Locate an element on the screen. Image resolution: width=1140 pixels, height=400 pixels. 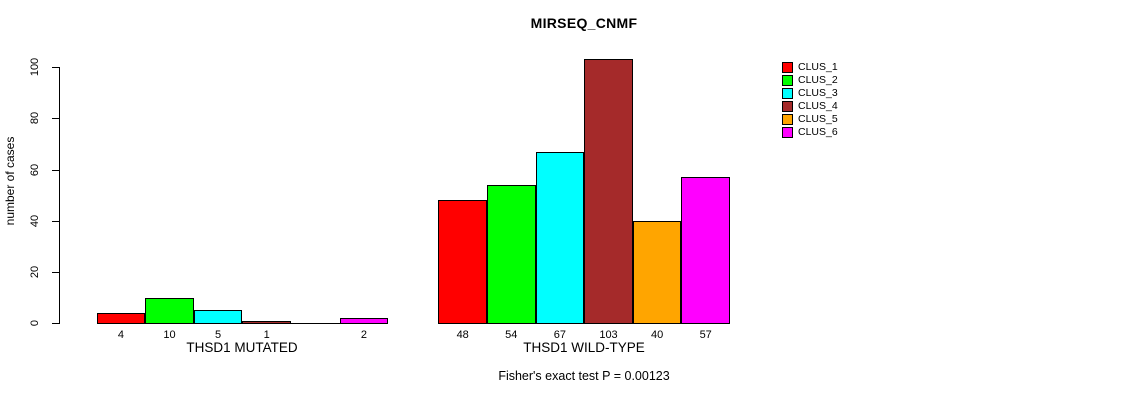
y-axis-line is located at coordinates (59, 196).